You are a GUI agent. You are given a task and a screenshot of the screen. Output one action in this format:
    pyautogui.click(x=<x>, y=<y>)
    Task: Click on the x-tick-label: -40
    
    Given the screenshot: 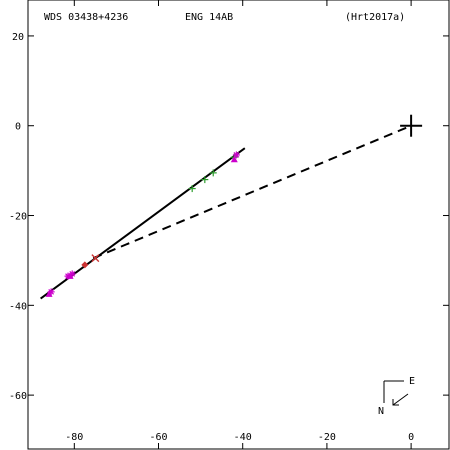 What is the action you would take?
    pyautogui.click(x=243, y=437)
    